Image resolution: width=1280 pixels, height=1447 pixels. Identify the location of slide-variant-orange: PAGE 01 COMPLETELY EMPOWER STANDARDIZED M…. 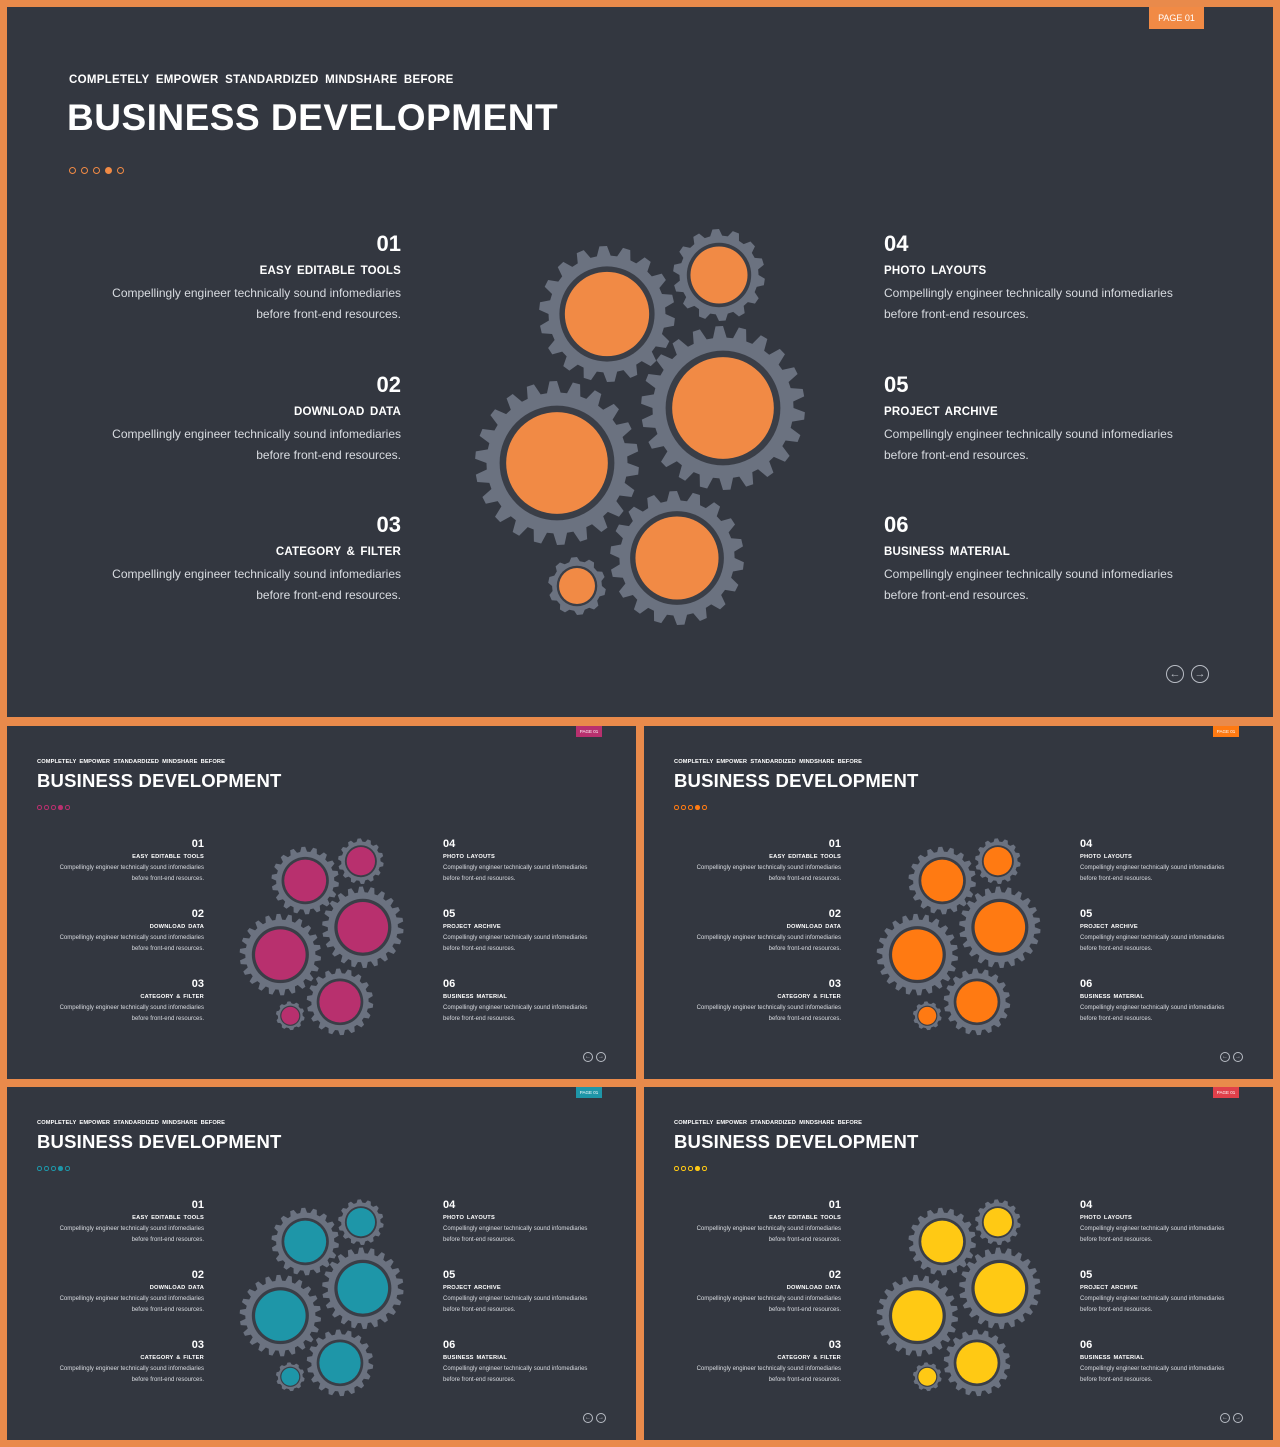
(958, 902).